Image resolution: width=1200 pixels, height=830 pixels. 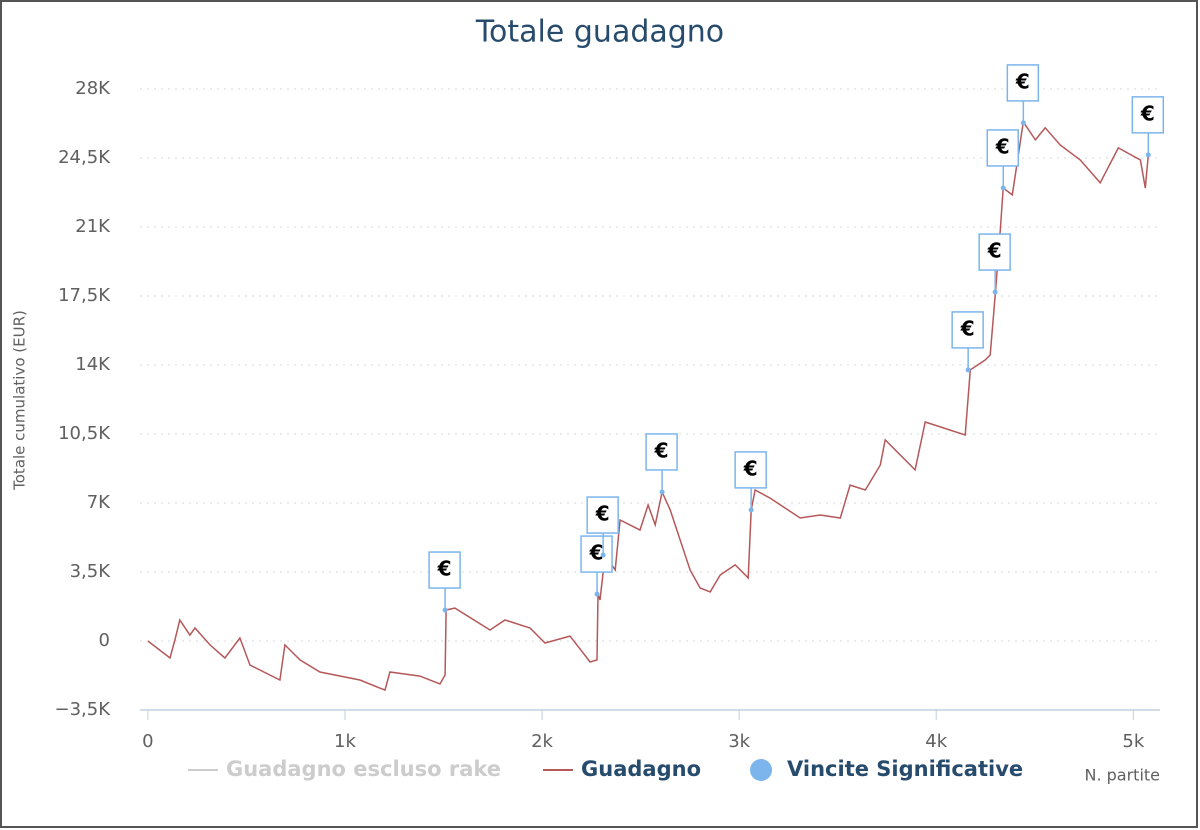 I want to click on y-tick-label: 7K, so click(x=99, y=502).